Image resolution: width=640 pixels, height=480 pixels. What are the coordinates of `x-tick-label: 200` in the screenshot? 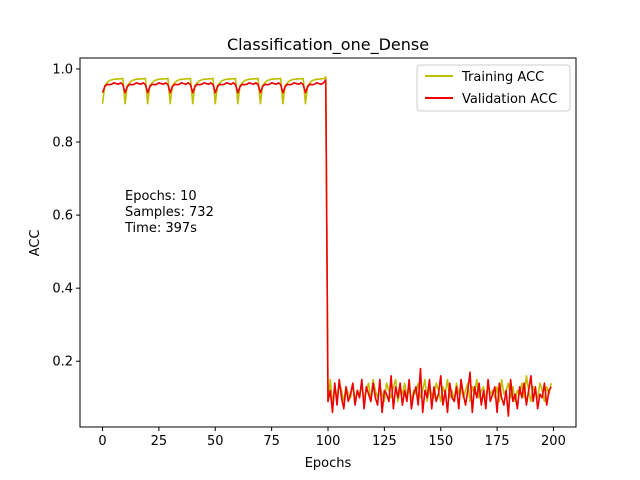 It's located at (553, 441).